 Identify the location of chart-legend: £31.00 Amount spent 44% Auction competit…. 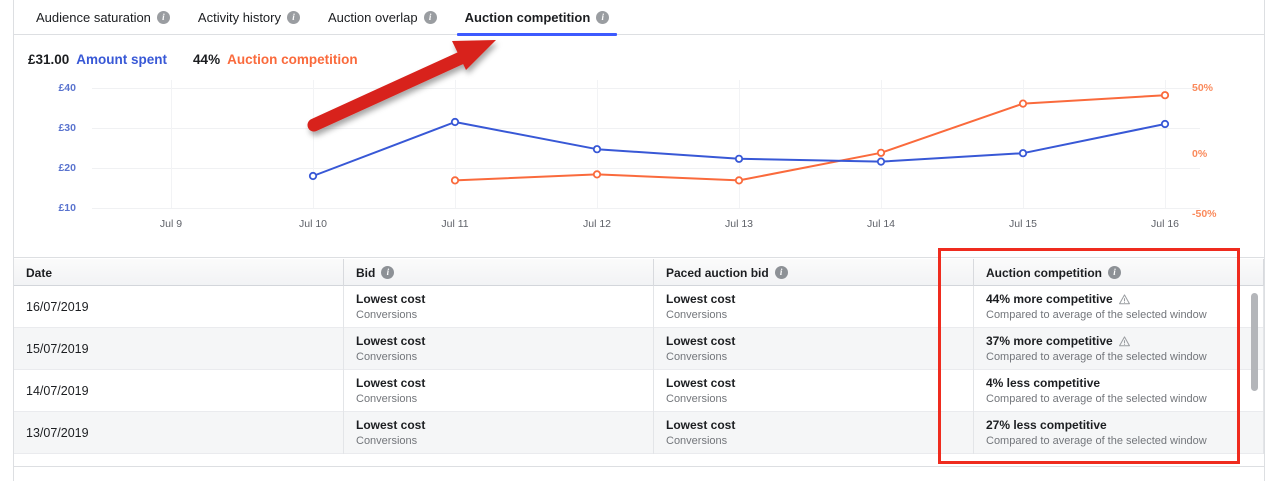
(193, 59).